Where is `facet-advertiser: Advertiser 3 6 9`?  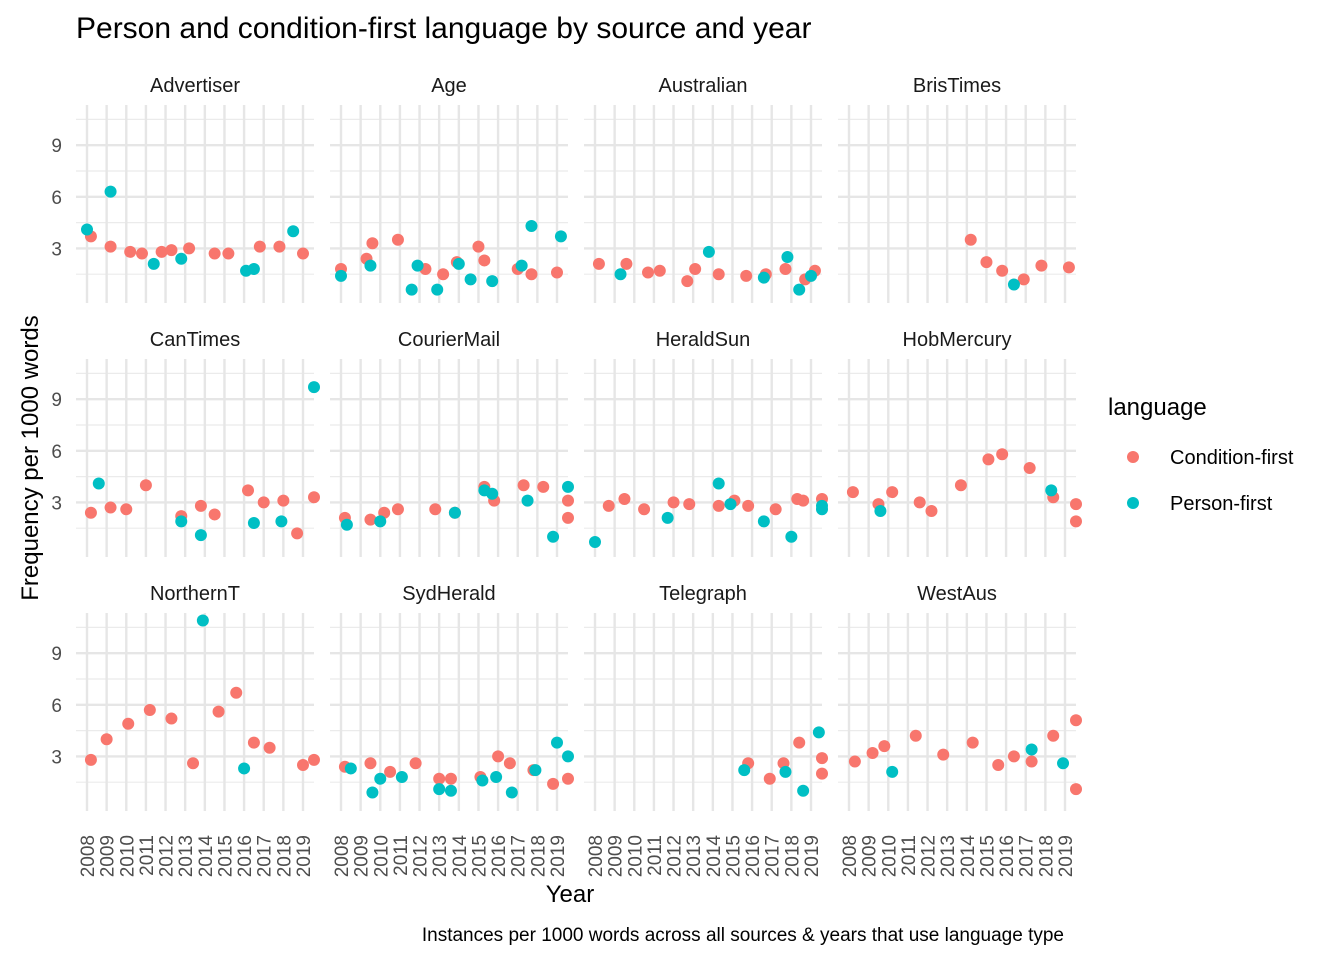
facet-advertiser: Advertiser 3 6 9 is located at coordinates (182, 189).